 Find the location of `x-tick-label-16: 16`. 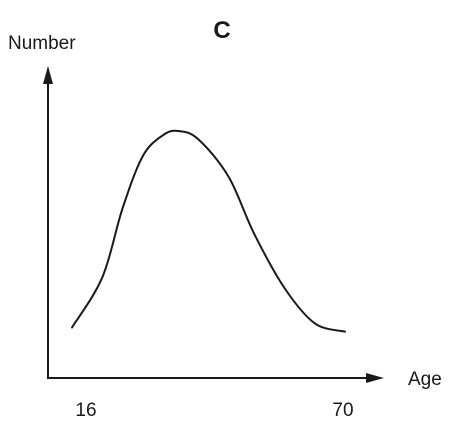

x-tick-label-16: 16 is located at coordinates (85, 410).